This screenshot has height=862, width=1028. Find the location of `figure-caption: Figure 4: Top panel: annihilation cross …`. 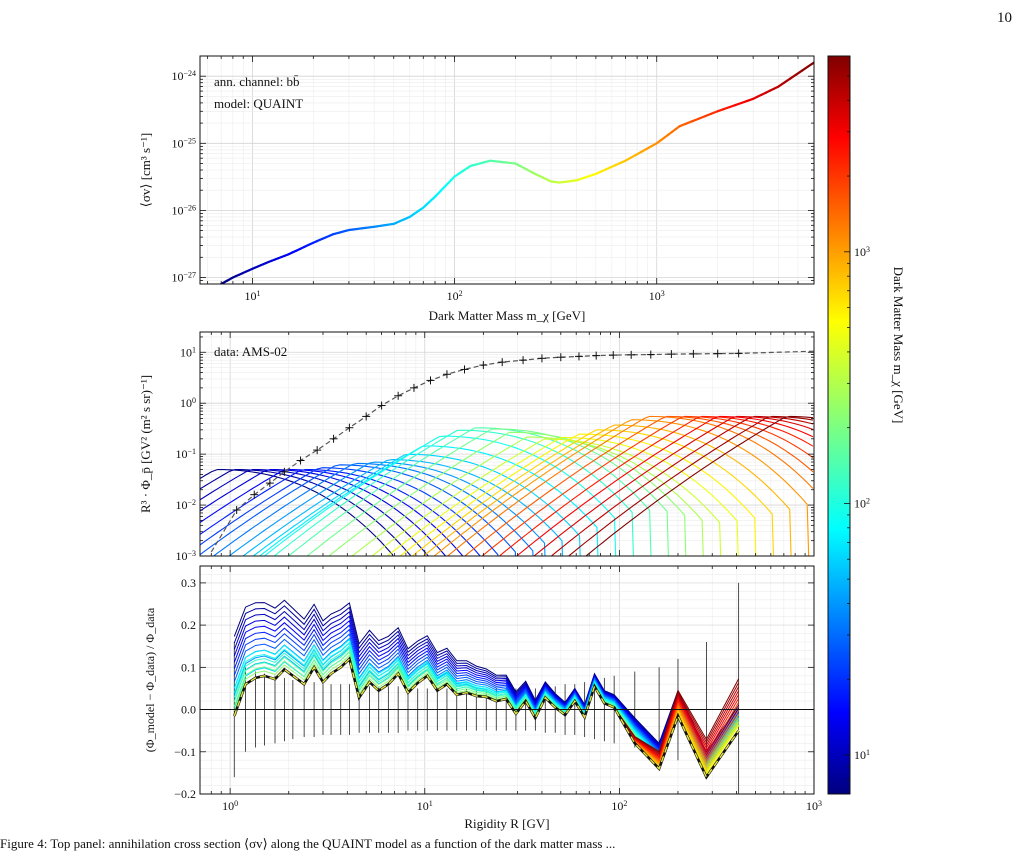

figure-caption: Figure 4: Top panel: annihilation cross … is located at coordinates (308, 843).